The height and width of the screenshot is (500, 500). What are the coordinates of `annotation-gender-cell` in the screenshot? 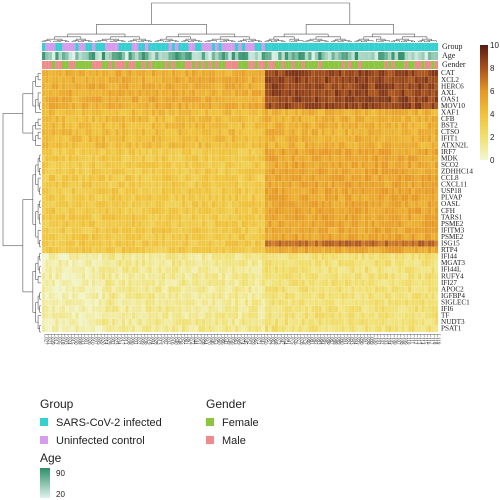 It's located at (426, 65).